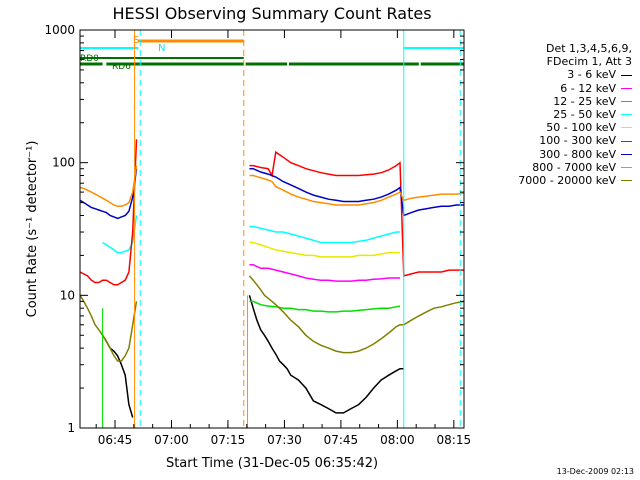  Describe the element at coordinates (59, 30) in the screenshot. I see `y-tick-label: 1000` at that location.